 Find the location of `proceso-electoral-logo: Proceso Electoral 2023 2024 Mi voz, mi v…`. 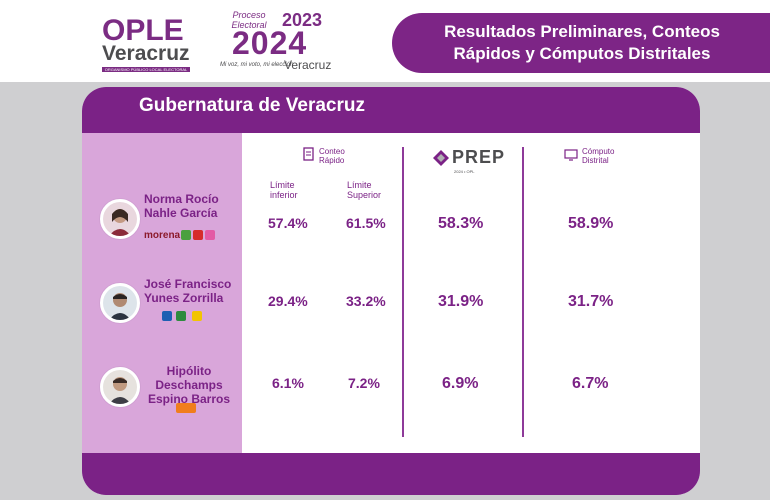

proceso-electoral-logo: Proceso Electoral 2023 2024 Mi voz, mi v… is located at coordinates (275, 41).